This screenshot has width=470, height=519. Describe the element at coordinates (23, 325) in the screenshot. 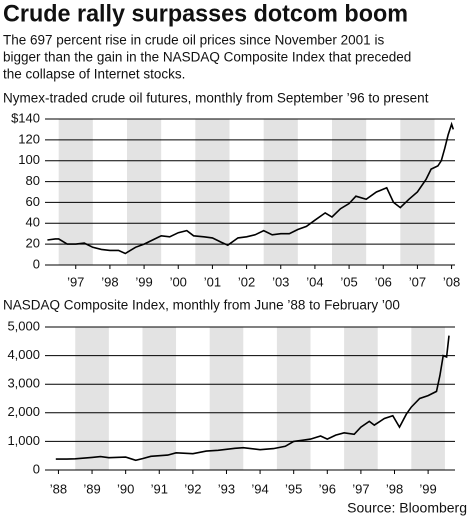

I see `y-tick-label: 5,000` at that location.